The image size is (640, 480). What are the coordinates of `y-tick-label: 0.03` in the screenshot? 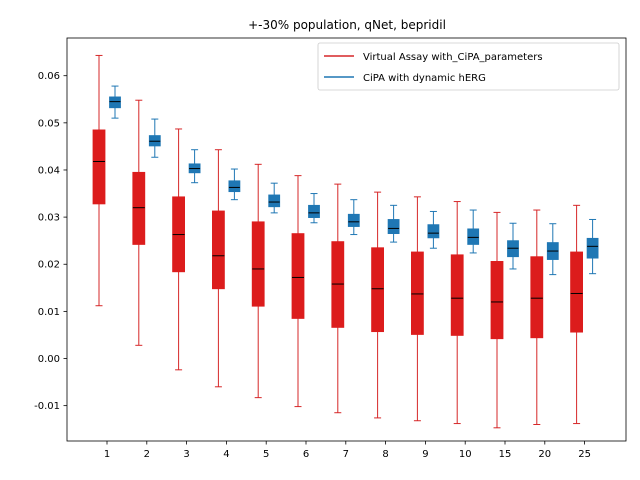 It's located at (49, 218).